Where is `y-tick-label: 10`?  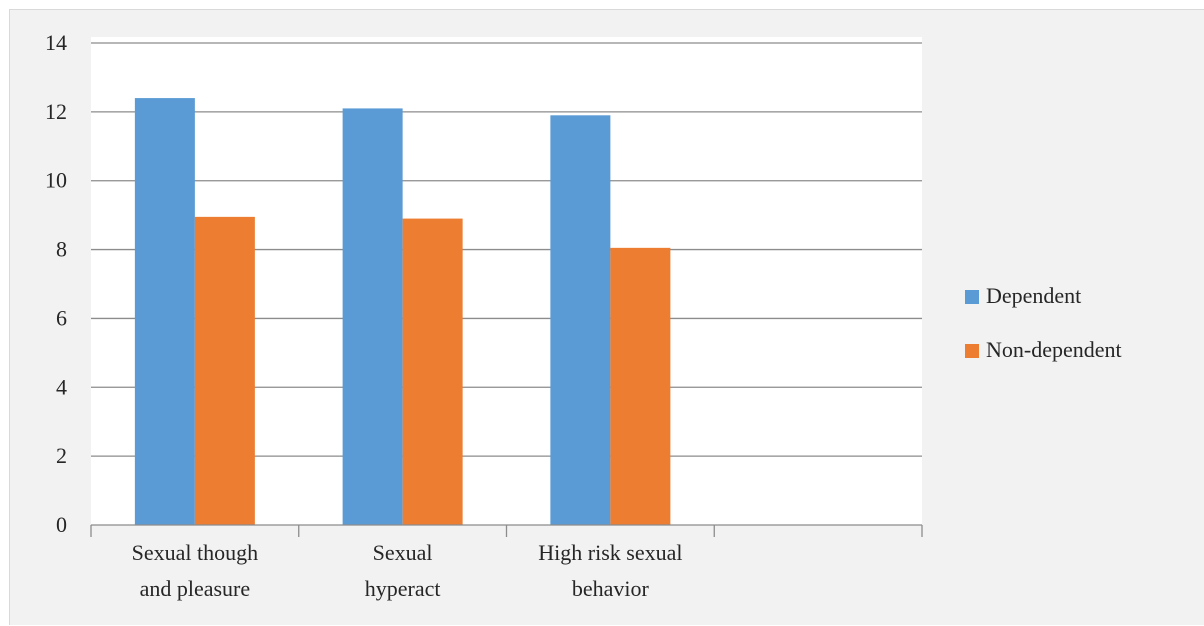 y-tick-label: 10 is located at coordinates (56, 180).